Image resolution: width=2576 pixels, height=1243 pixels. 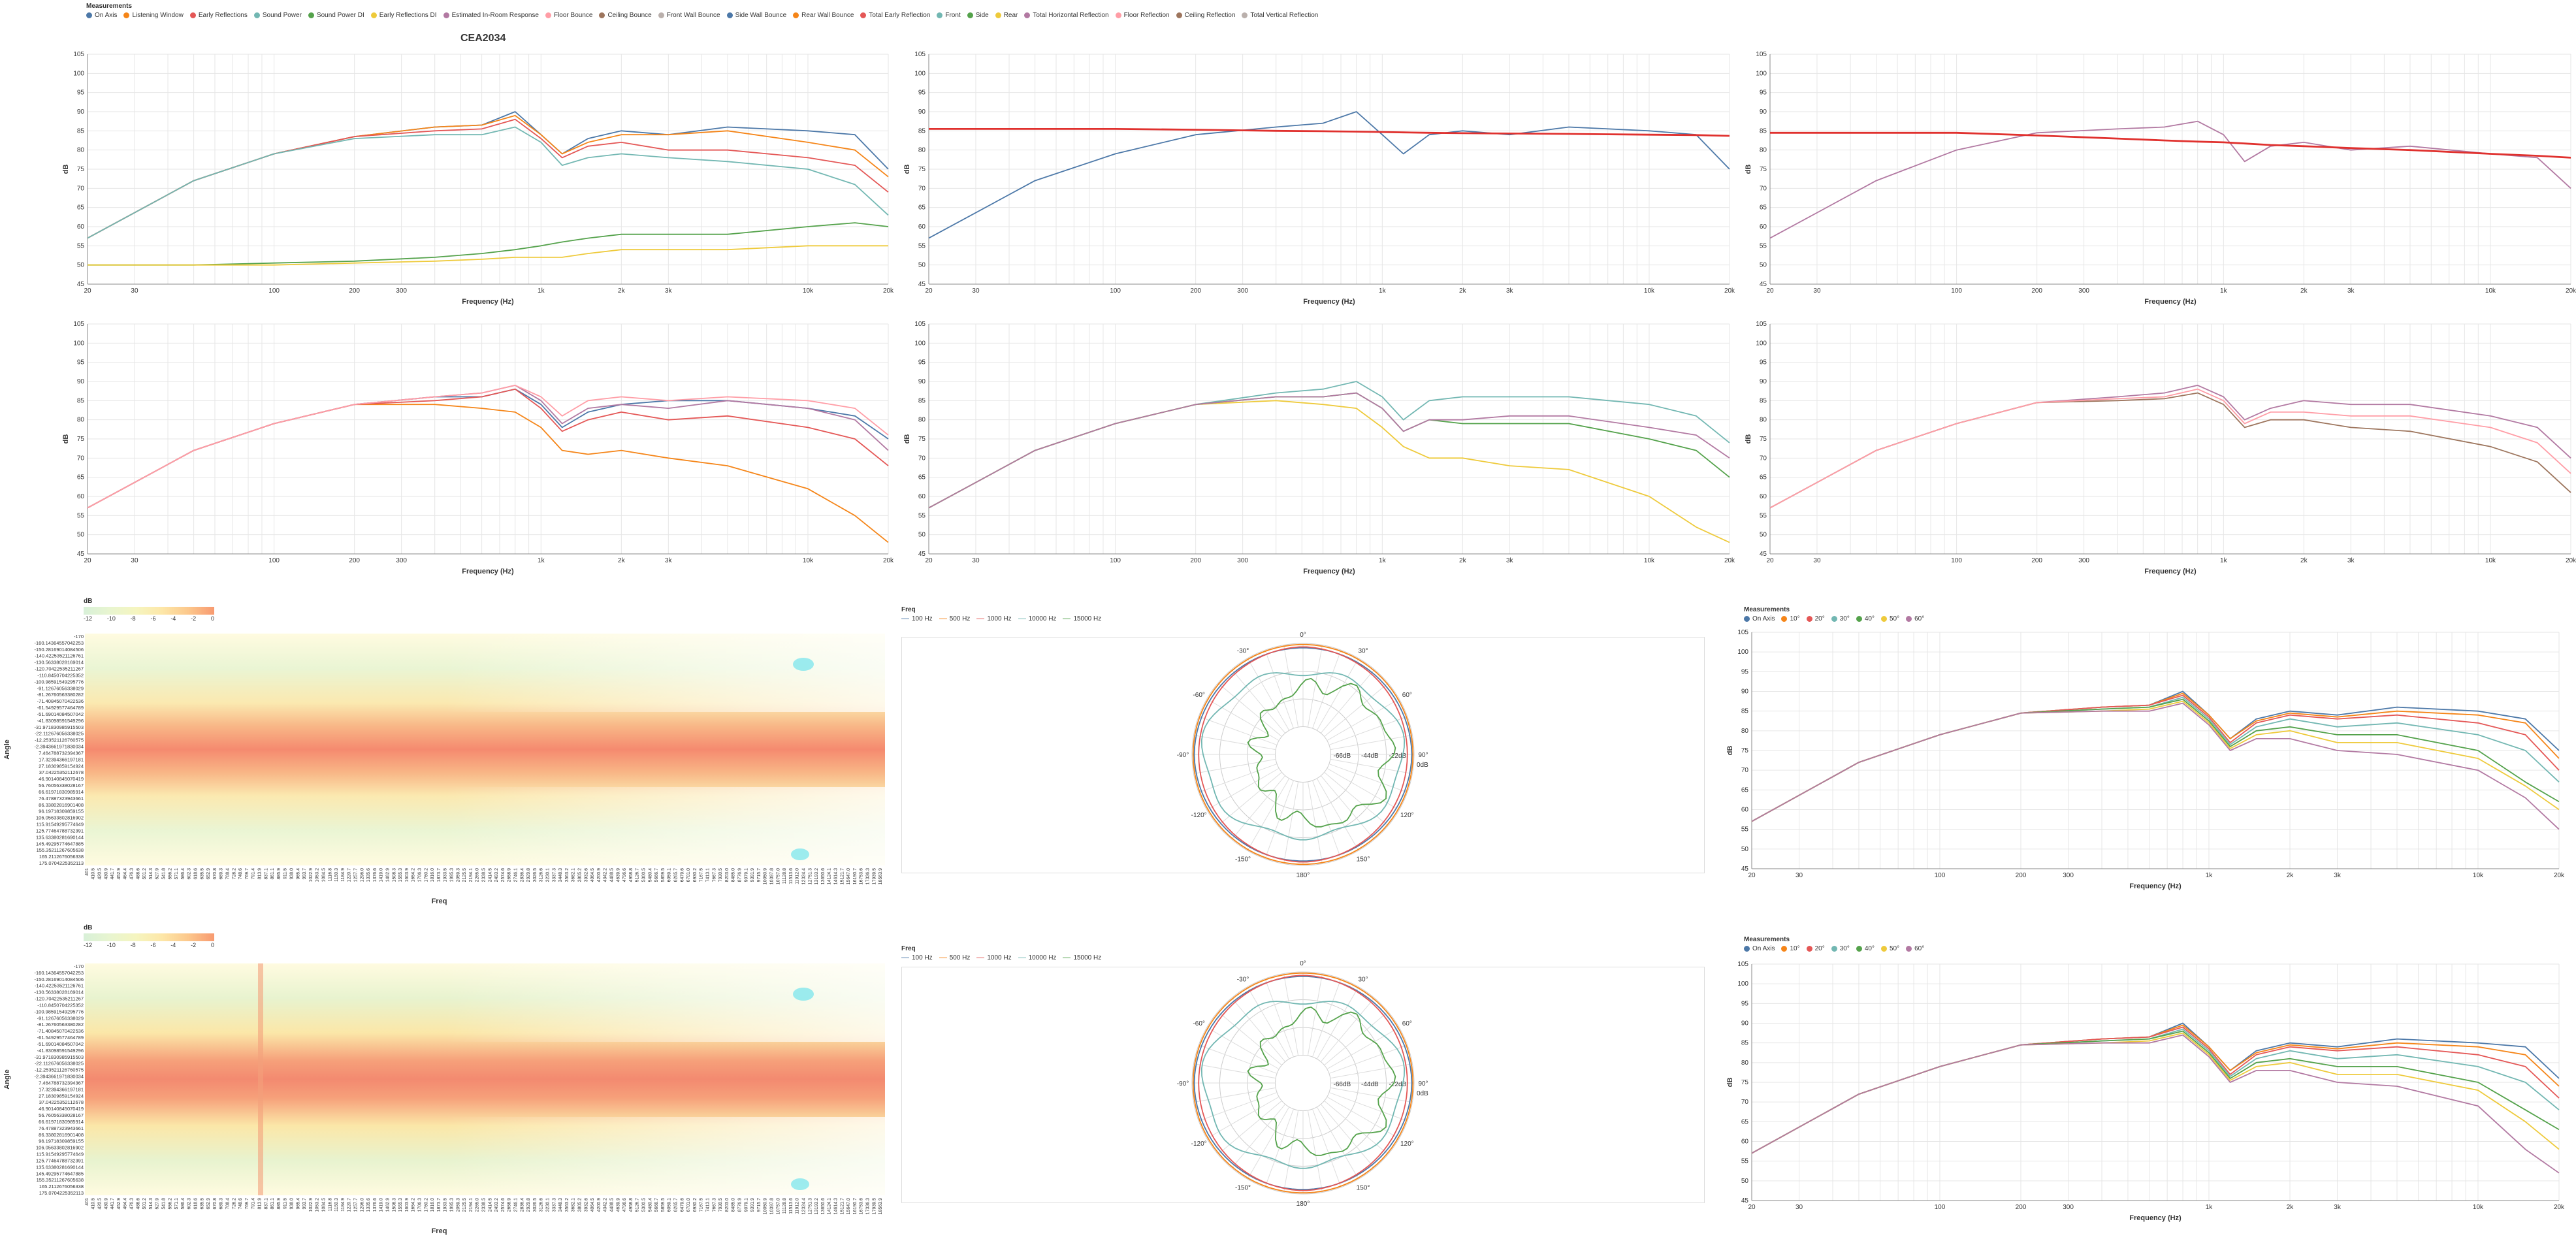 I want to click on legend-item: Floor Reflection, so click(x=1142, y=15).